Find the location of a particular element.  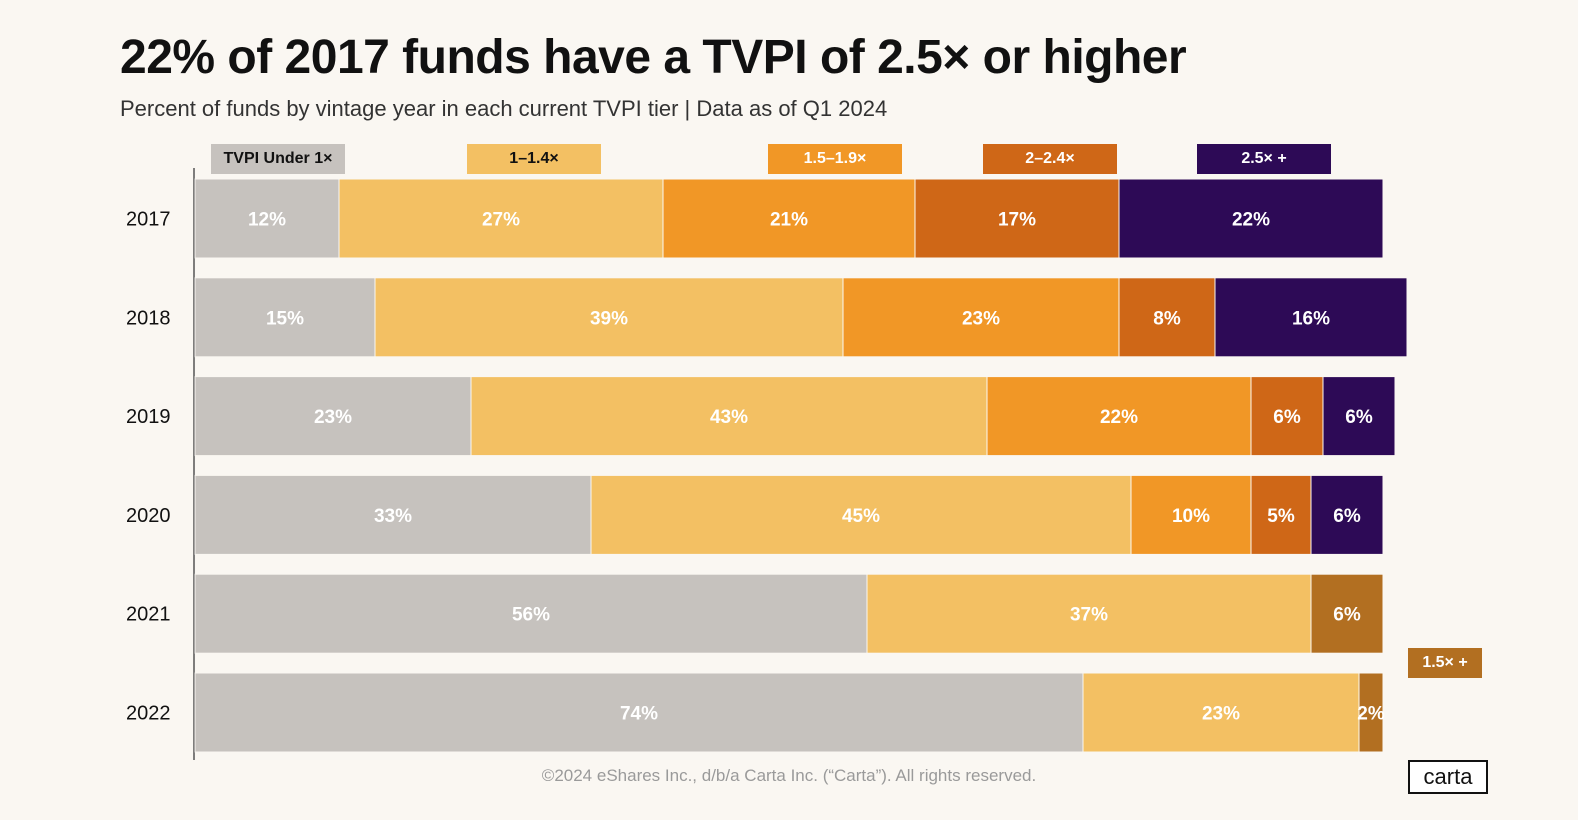

data-label: 17% is located at coordinates (1017, 220).